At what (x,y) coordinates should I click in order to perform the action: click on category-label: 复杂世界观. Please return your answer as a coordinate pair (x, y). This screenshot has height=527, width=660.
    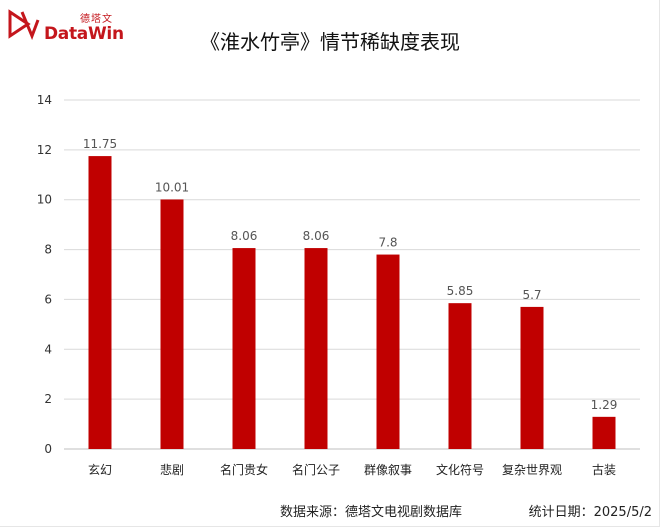
    Looking at the image, I should click on (532, 470).